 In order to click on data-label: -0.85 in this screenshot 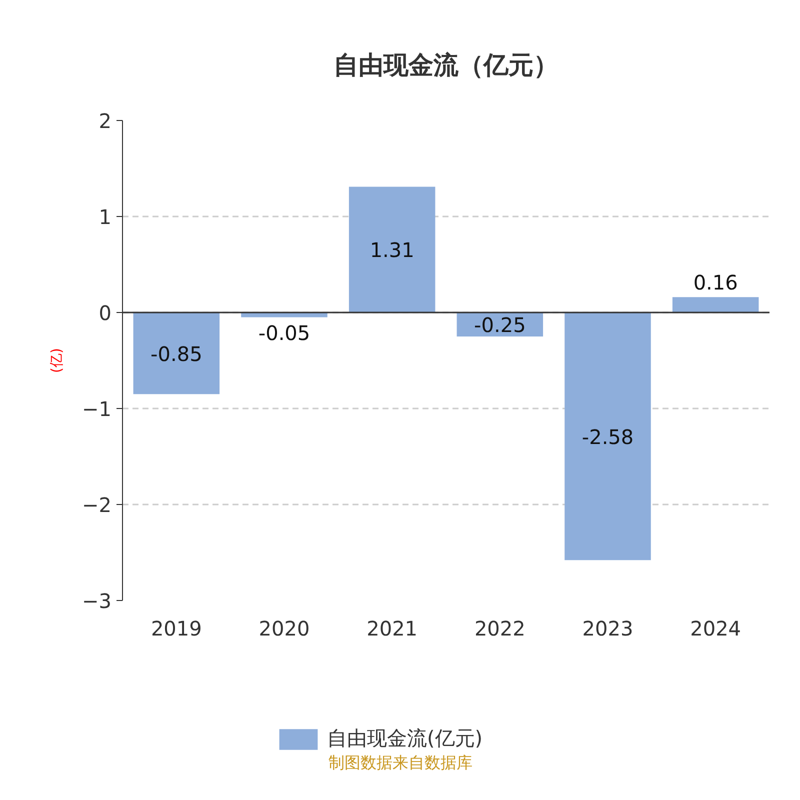, I will do `click(176, 354)`.